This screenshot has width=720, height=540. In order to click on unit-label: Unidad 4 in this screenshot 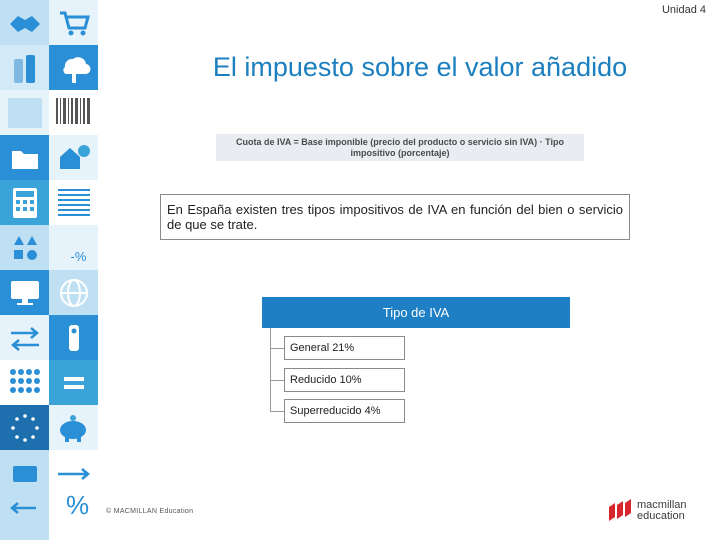, I will do `click(683, 10)`.